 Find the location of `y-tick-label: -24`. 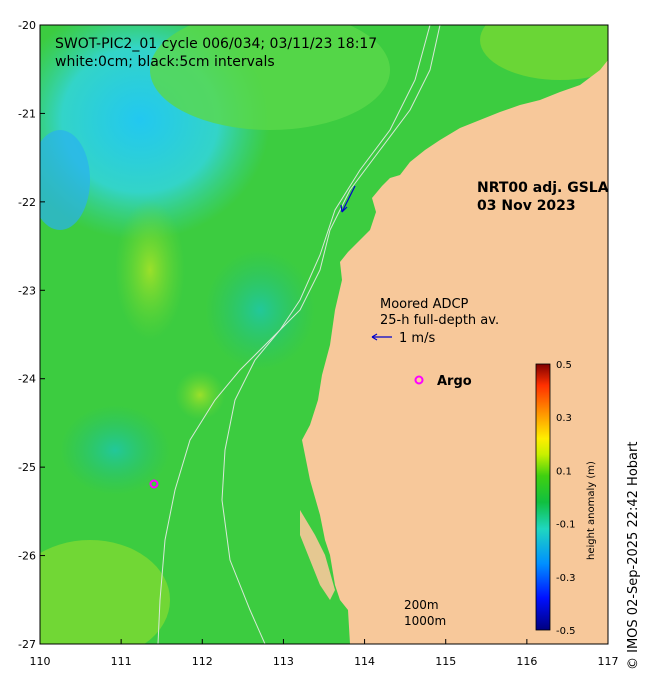

y-tick-label: -24 is located at coordinates (27, 379).